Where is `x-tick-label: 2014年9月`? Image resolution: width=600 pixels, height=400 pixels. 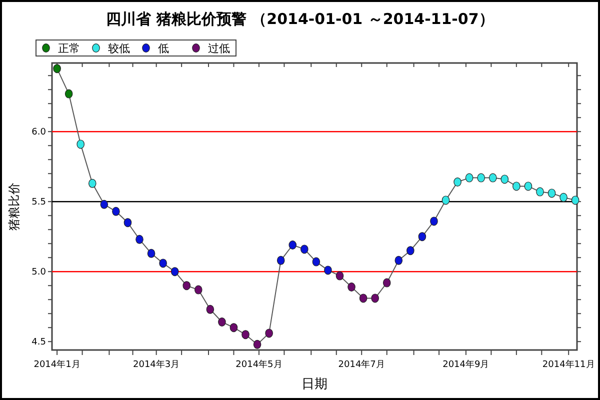
x-tick-label: 2014年9月 is located at coordinates (466, 364).